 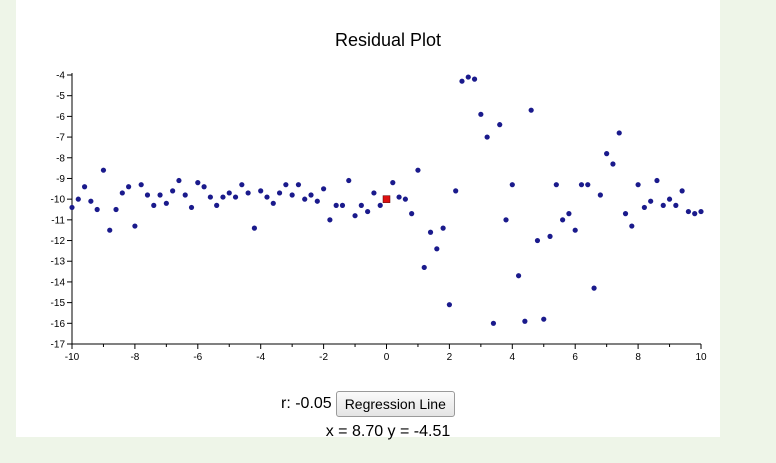 I want to click on x-tick-label: 0, so click(x=387, y=357).